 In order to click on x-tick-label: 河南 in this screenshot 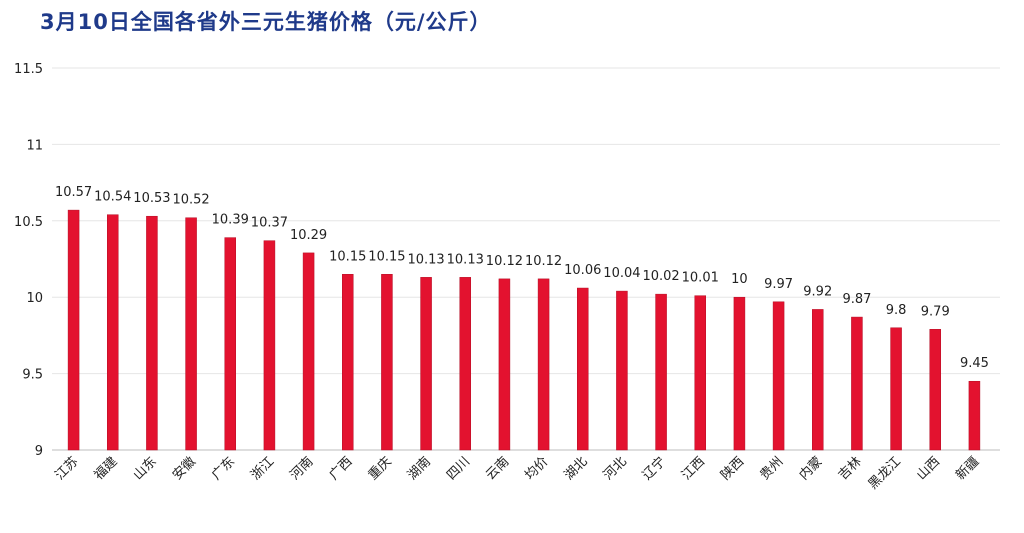, I will do `click(302, 469)`.